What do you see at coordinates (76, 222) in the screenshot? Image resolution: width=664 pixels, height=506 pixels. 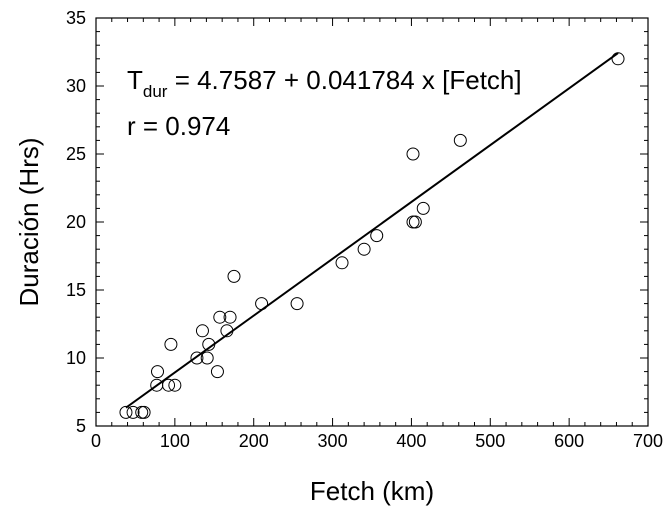 I see `y-tick-label: 20` at bounding box center [76, 222].